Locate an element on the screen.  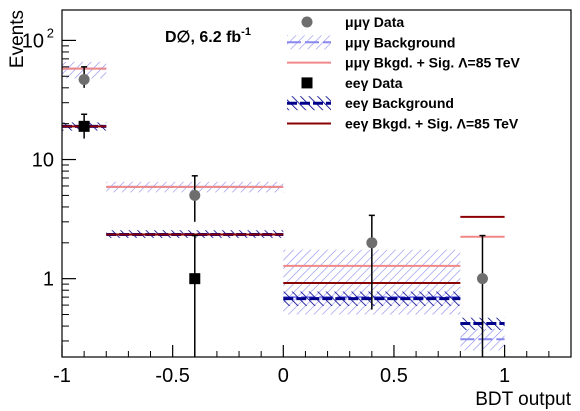
legend-label-mumu_data: μμγ Data is located at coordinates (374, 22).